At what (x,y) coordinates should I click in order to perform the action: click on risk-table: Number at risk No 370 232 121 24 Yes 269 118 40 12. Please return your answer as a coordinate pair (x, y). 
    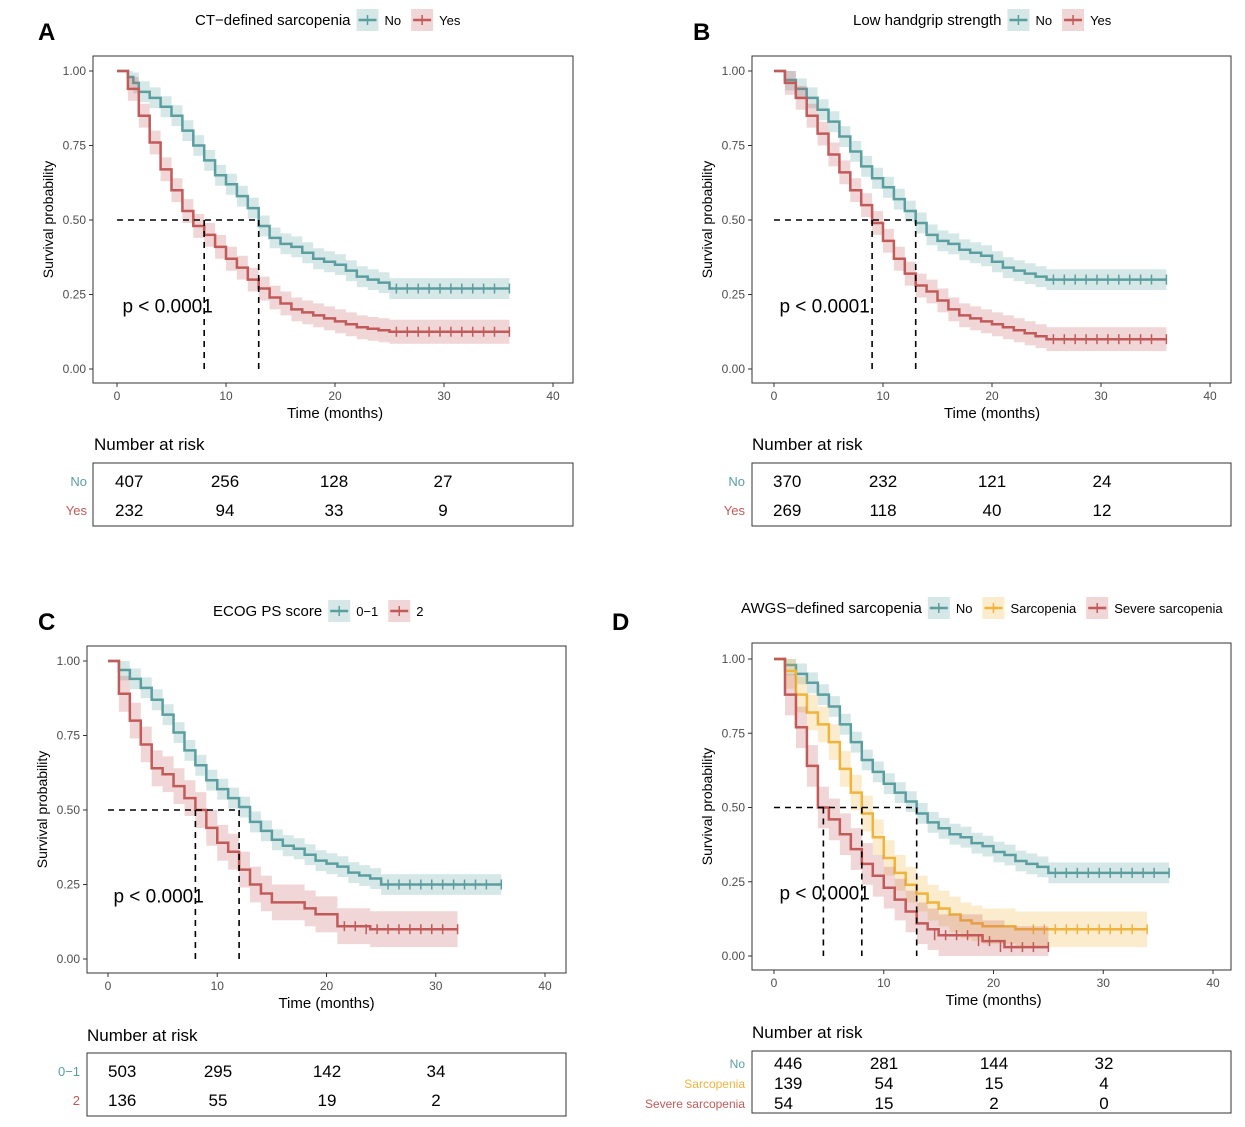
    Looking at the image, I should click on (978, 481).